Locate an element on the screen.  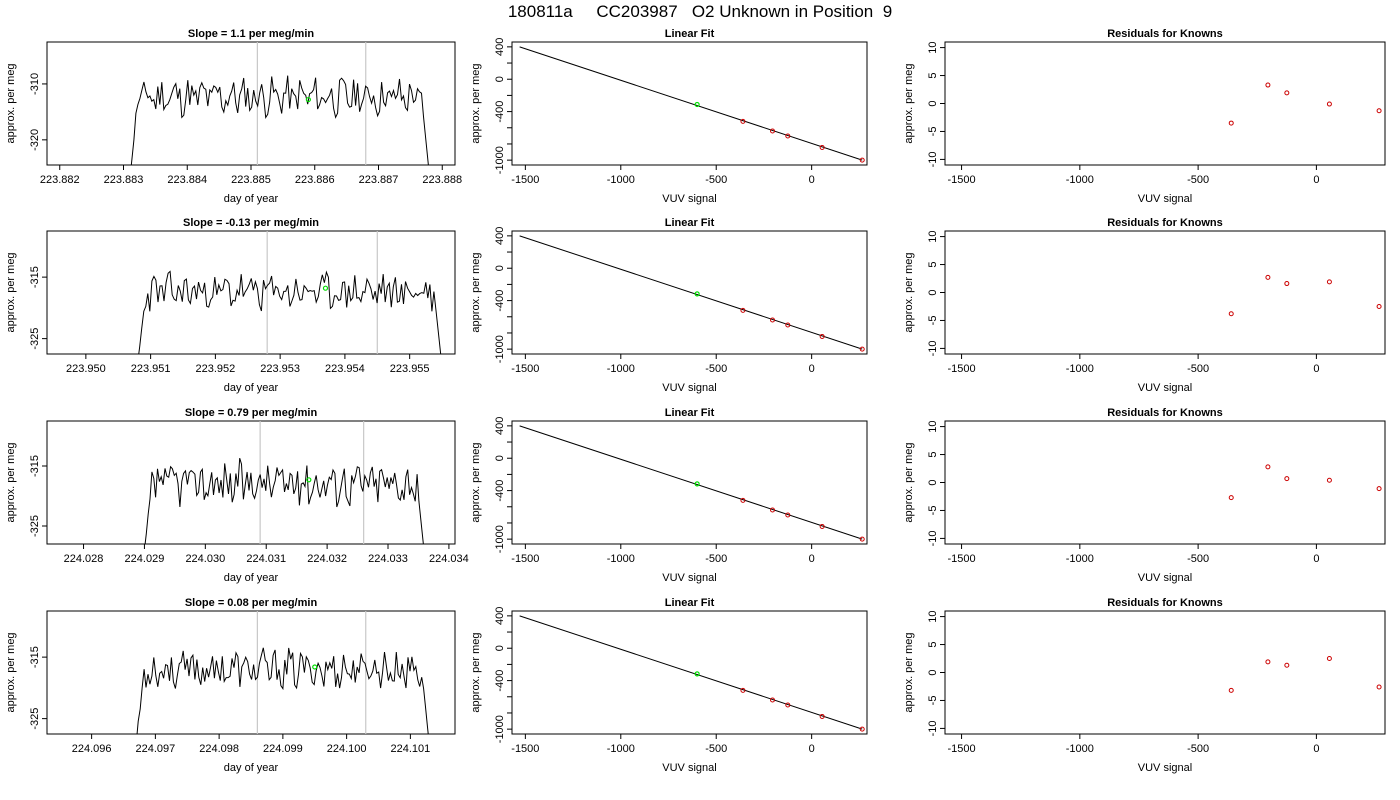
x-tick-label: 224.098 is located at coordinates (219, 749).